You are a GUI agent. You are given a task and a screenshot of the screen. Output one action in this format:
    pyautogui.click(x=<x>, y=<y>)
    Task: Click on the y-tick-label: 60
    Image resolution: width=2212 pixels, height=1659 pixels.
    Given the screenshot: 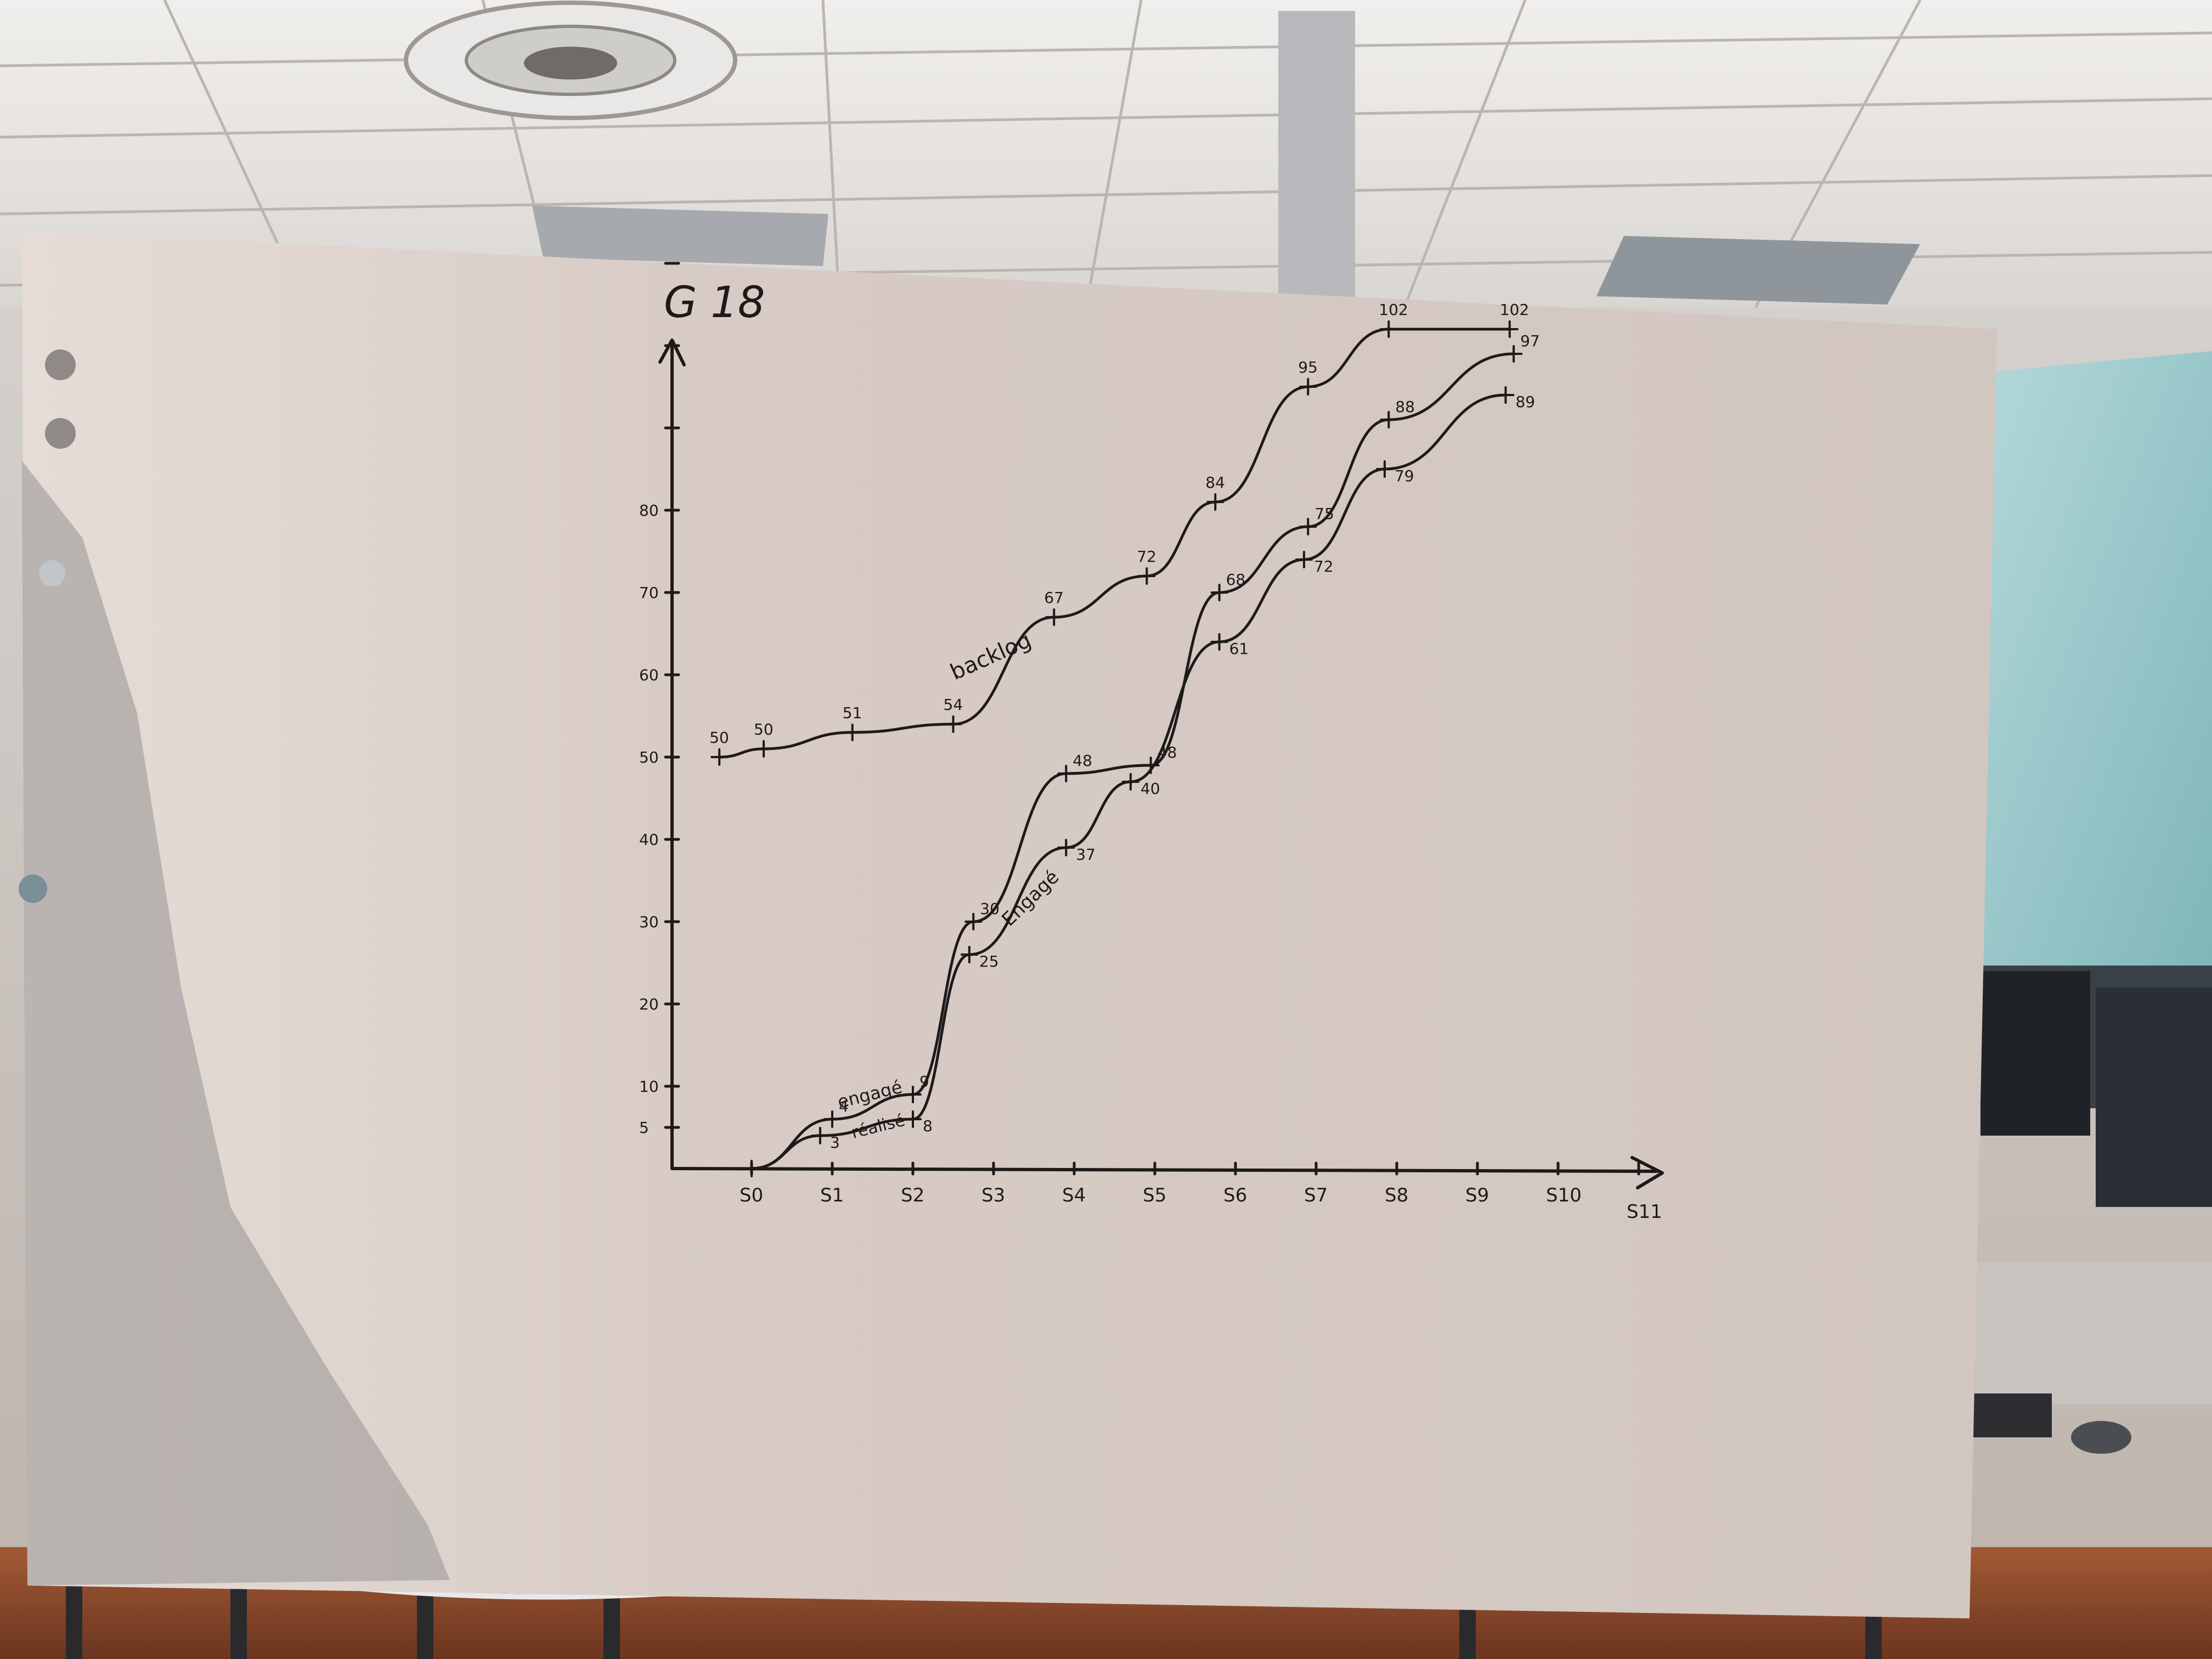 What is the action you would take?
    pyautogui.click(x=649, y=675)
    